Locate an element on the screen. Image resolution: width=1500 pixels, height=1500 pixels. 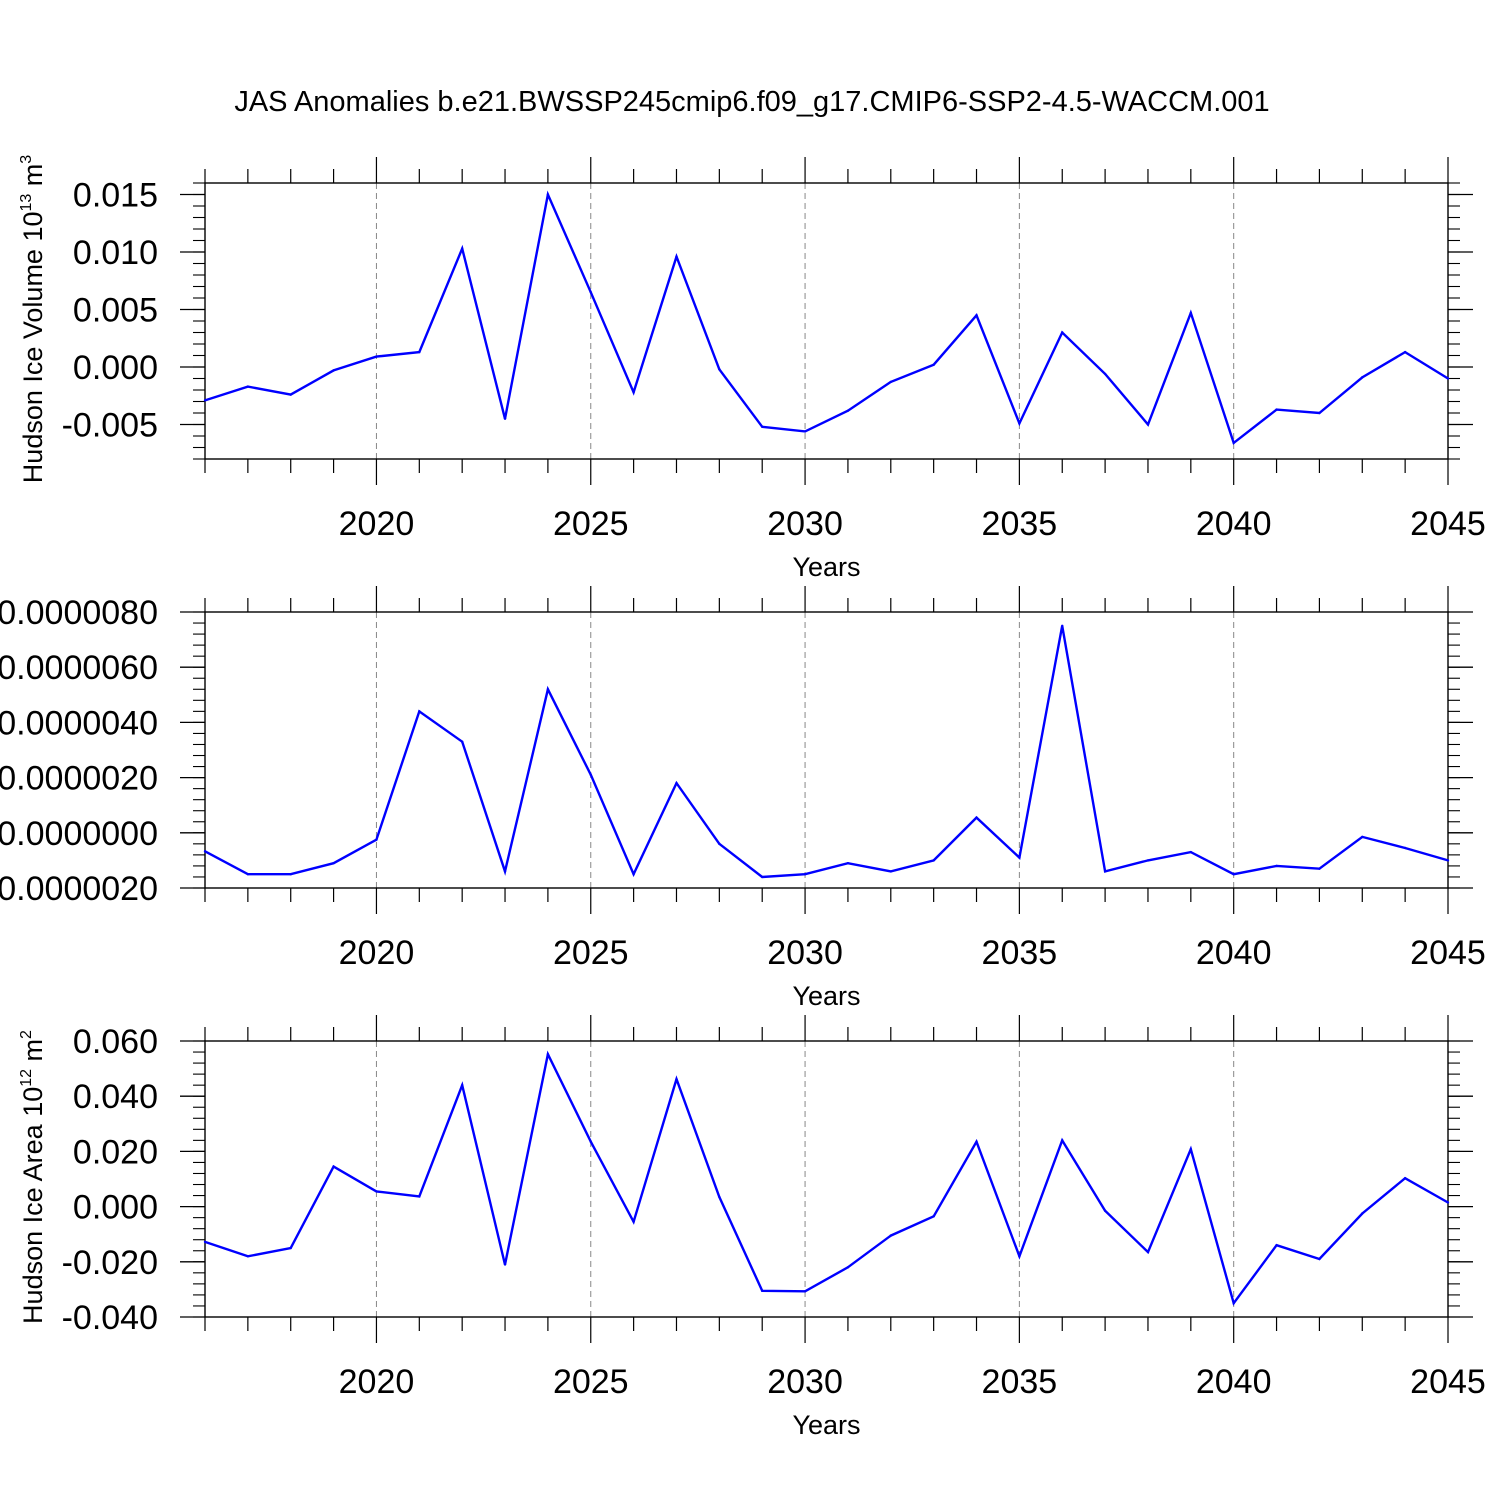
data-point-2016 is located at coordinates (205, 851).